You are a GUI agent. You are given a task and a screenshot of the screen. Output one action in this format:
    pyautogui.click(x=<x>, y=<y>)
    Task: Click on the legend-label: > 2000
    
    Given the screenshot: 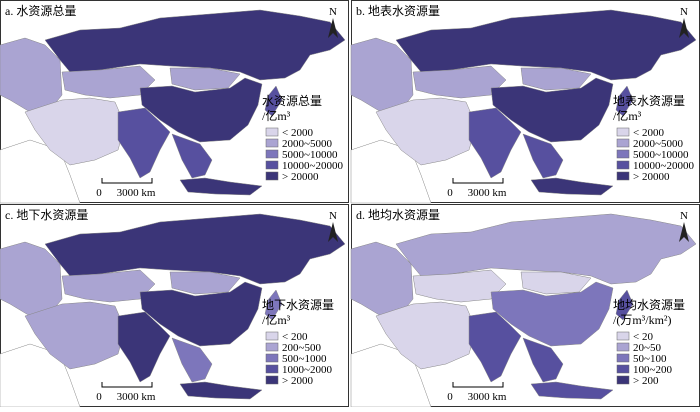 What is the action you would take?
    pyautogui.click(x=297, y=381)
    